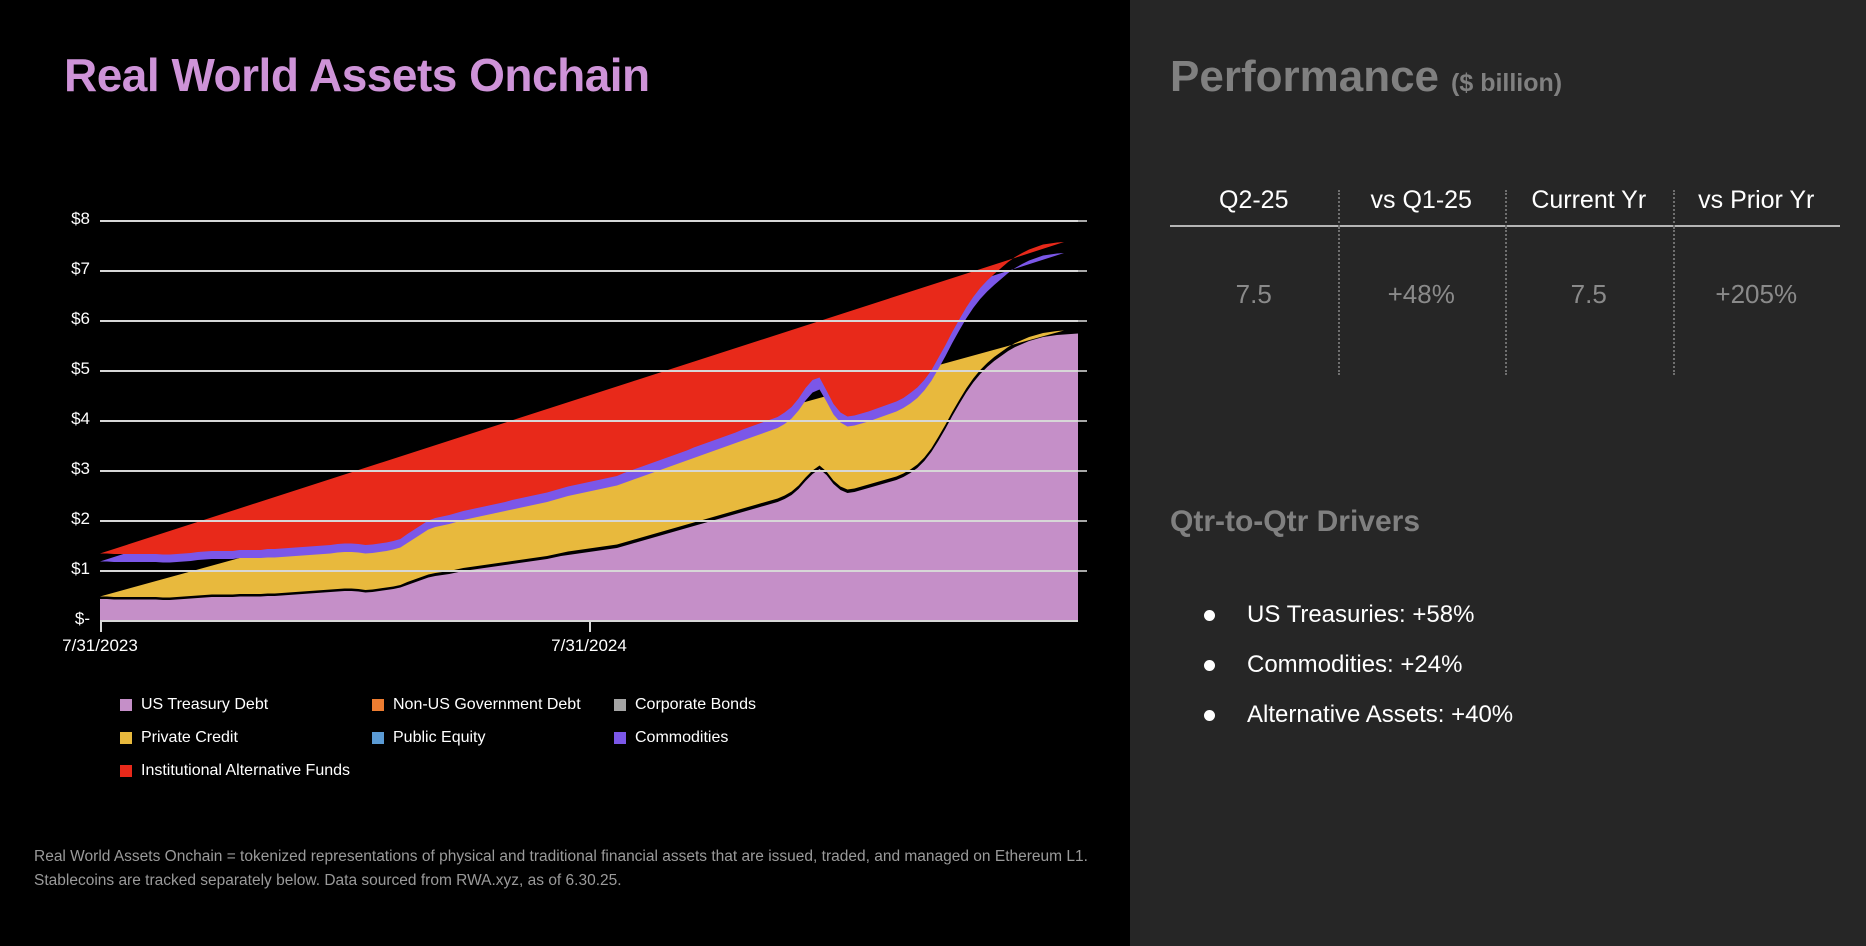 The image size is (1866, 946). What do you see at coordinates (80, 568) in the screenshot?
I see `y-axis-tick-label: $1` at bounding box center [80, 568].